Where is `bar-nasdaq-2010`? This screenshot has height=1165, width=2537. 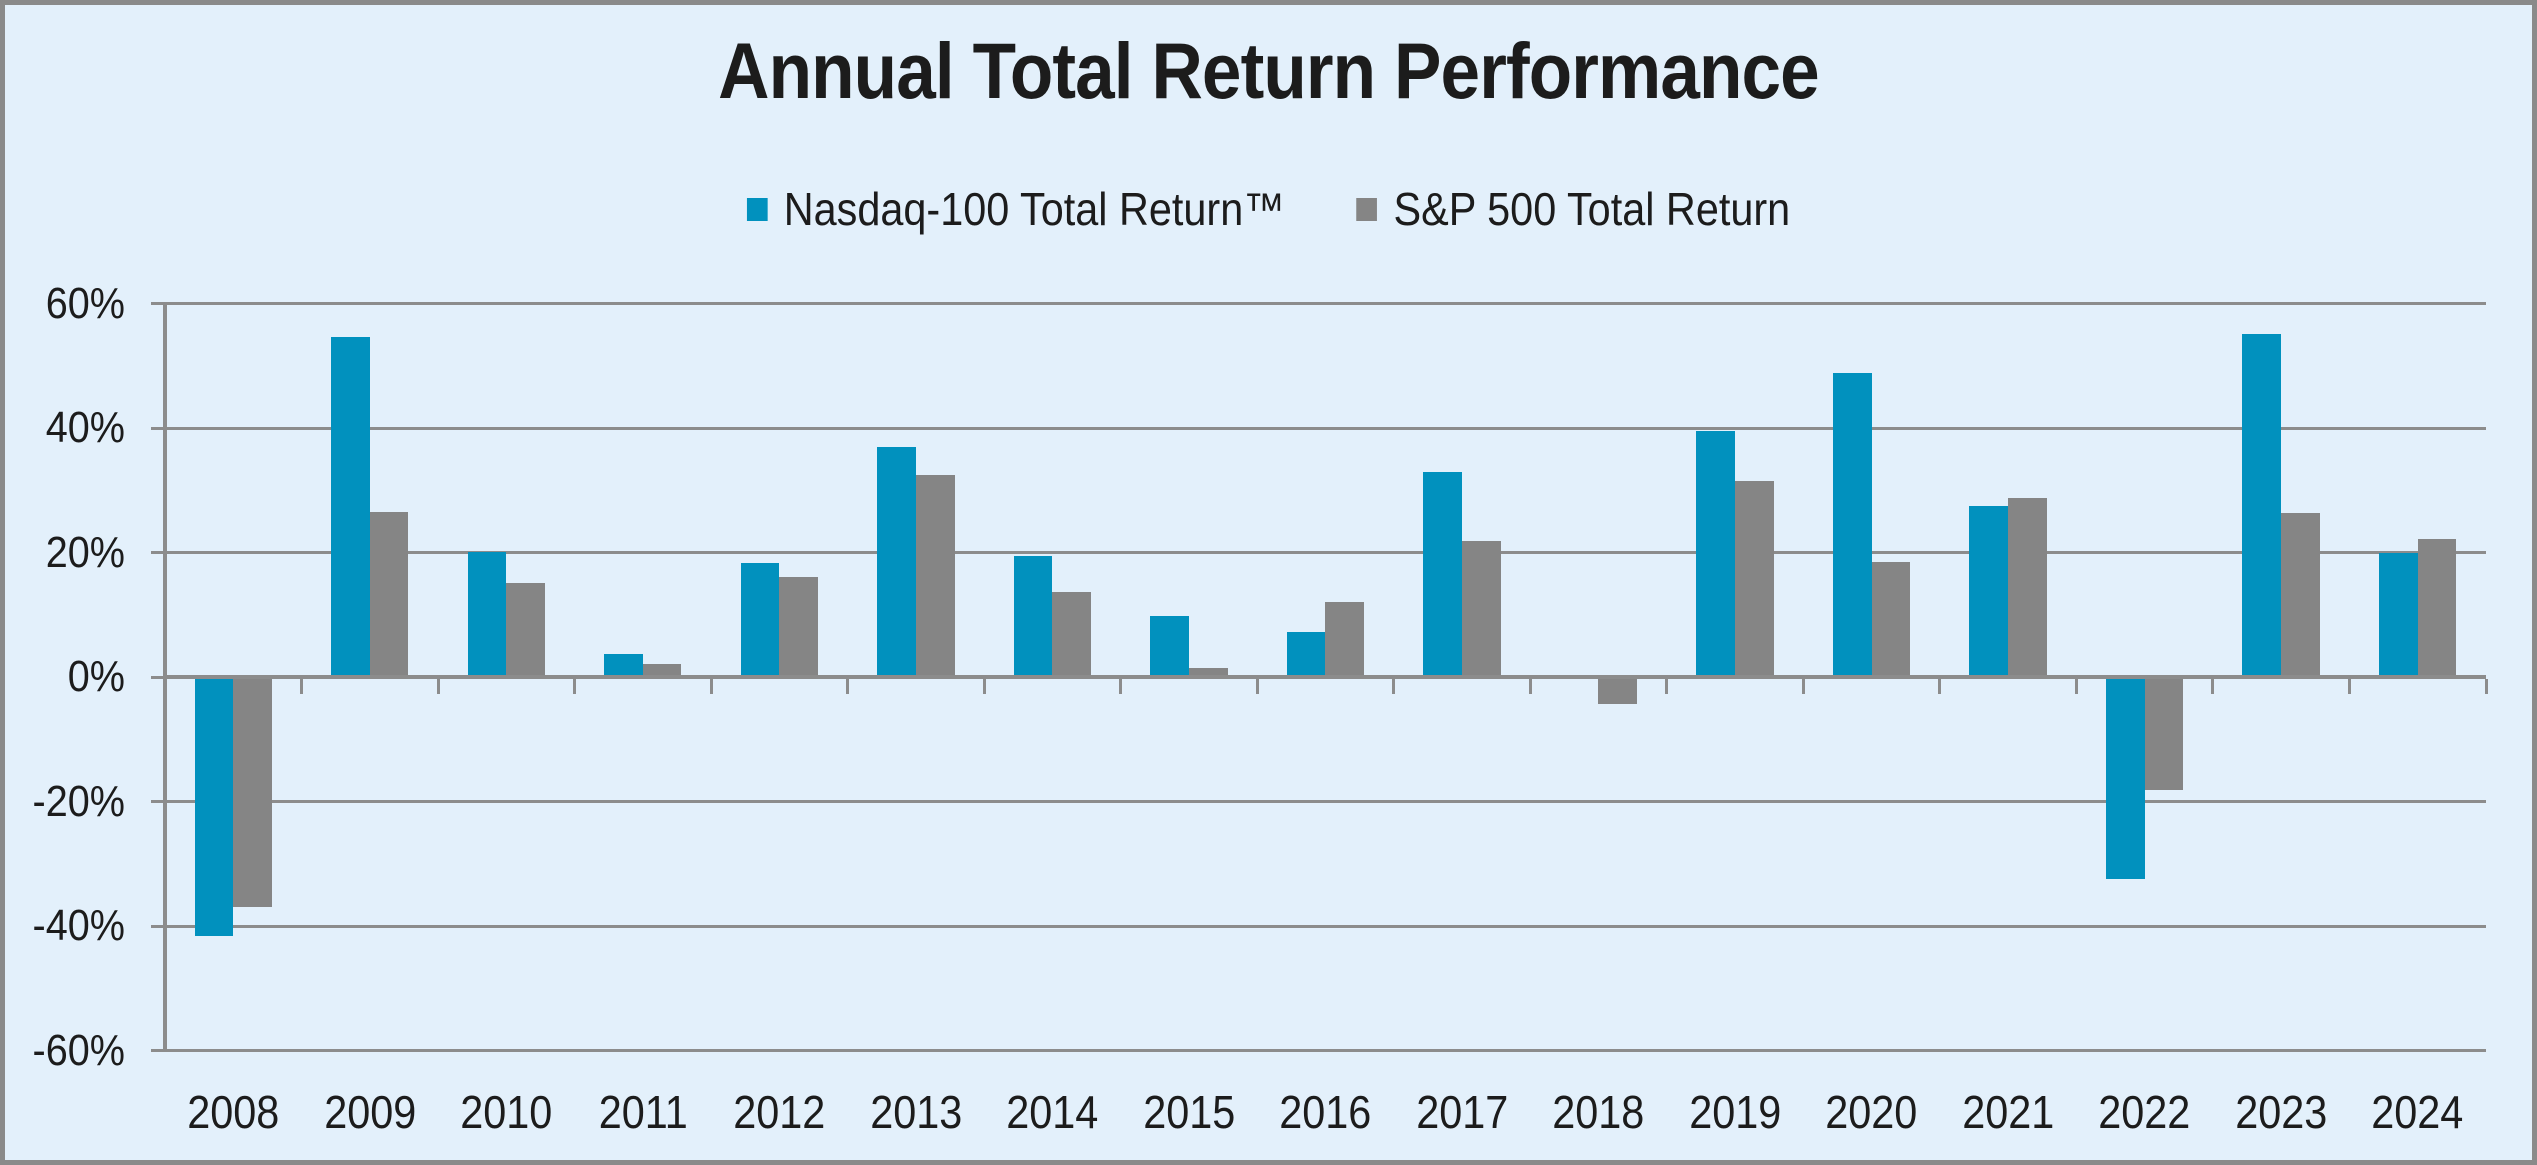
bar-nasdaq-2010 is located at coordinates (487, 614).